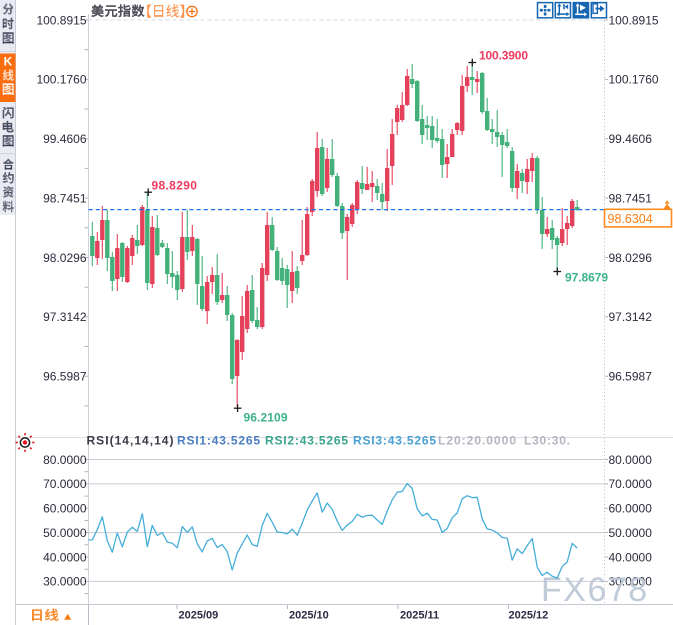 The height and width of the screenshot is (625, 673). Describe the element at coordinates (586, 278) in the screenshot. I see `svg-text: 97.8679` at that location.